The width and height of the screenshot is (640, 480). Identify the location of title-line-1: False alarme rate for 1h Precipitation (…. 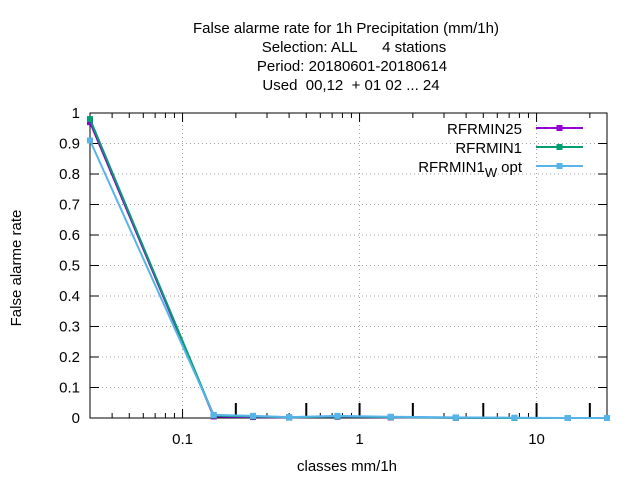
(346, 28).